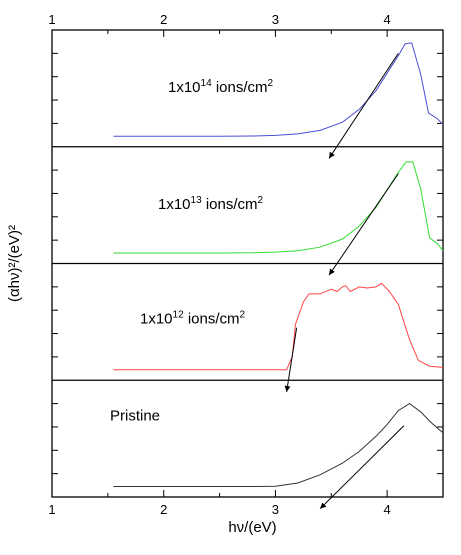  Describe the element at coordinates (387, 509) in the screenshot. I see `x-tick-label-bottom: 4` at that location.